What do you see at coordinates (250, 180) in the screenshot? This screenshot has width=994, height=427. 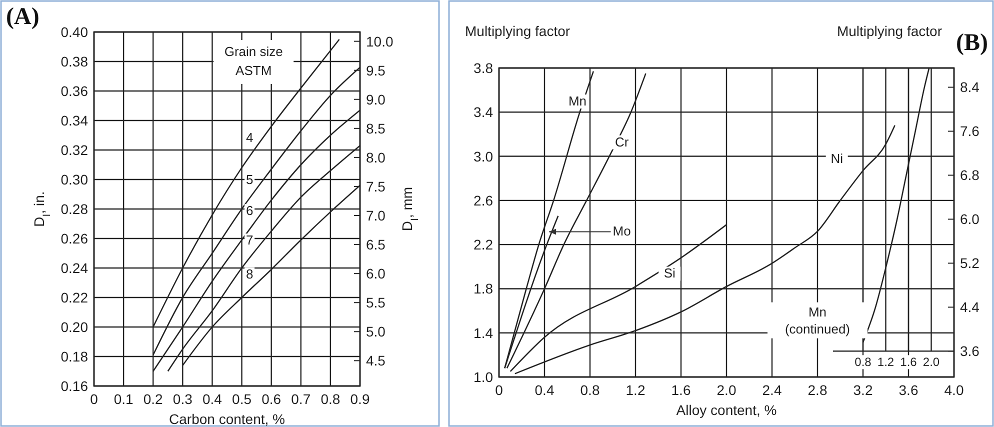 I see `series-label: 5` at bounding box center [250, 180].